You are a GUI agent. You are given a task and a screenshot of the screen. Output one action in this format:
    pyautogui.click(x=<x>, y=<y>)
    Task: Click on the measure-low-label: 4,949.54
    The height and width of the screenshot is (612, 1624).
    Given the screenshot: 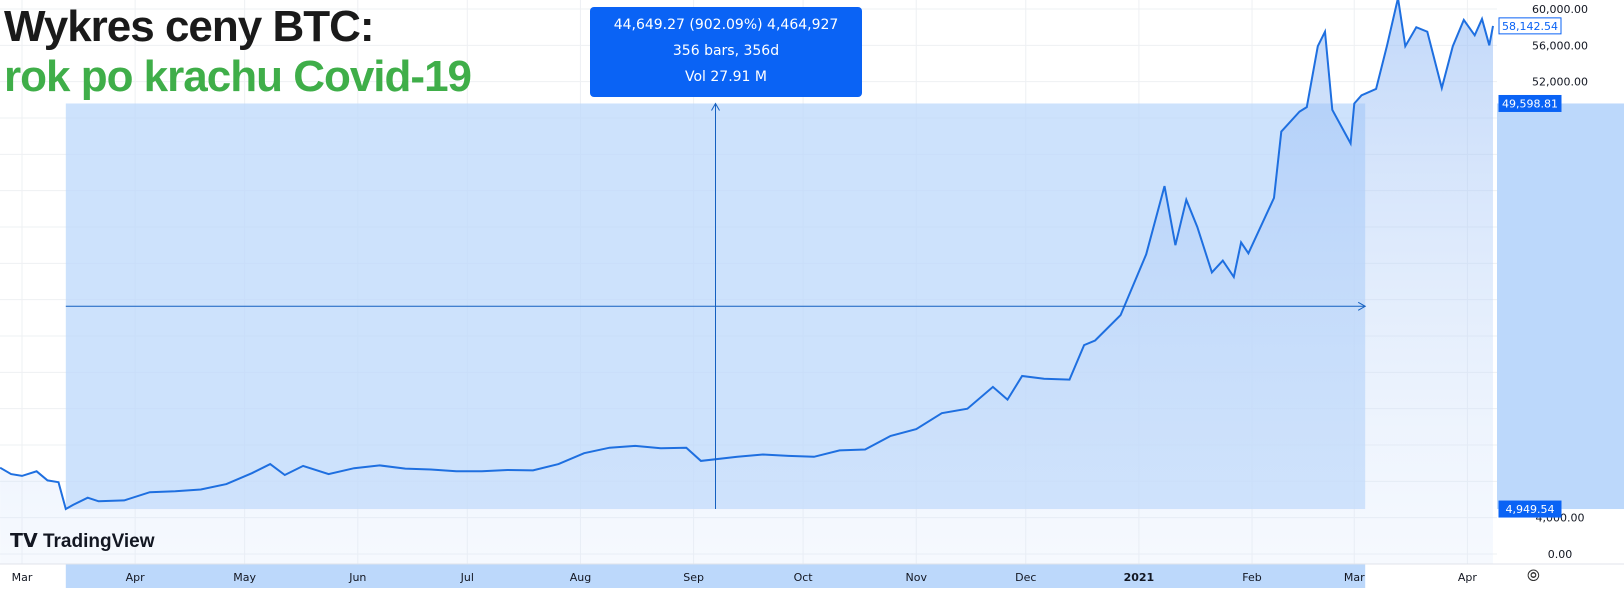 What is the action you would take?
    pyautogui.click(x=1530, y=509)
    